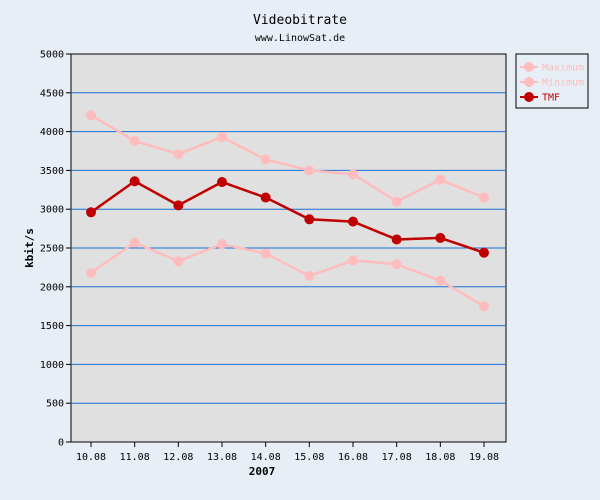 This screenshot has height=500, width=600. Describe the element at coordinates (300, 38) in the screenshot. I see `chart-subtitle: www.LinowSat.de` at that location.